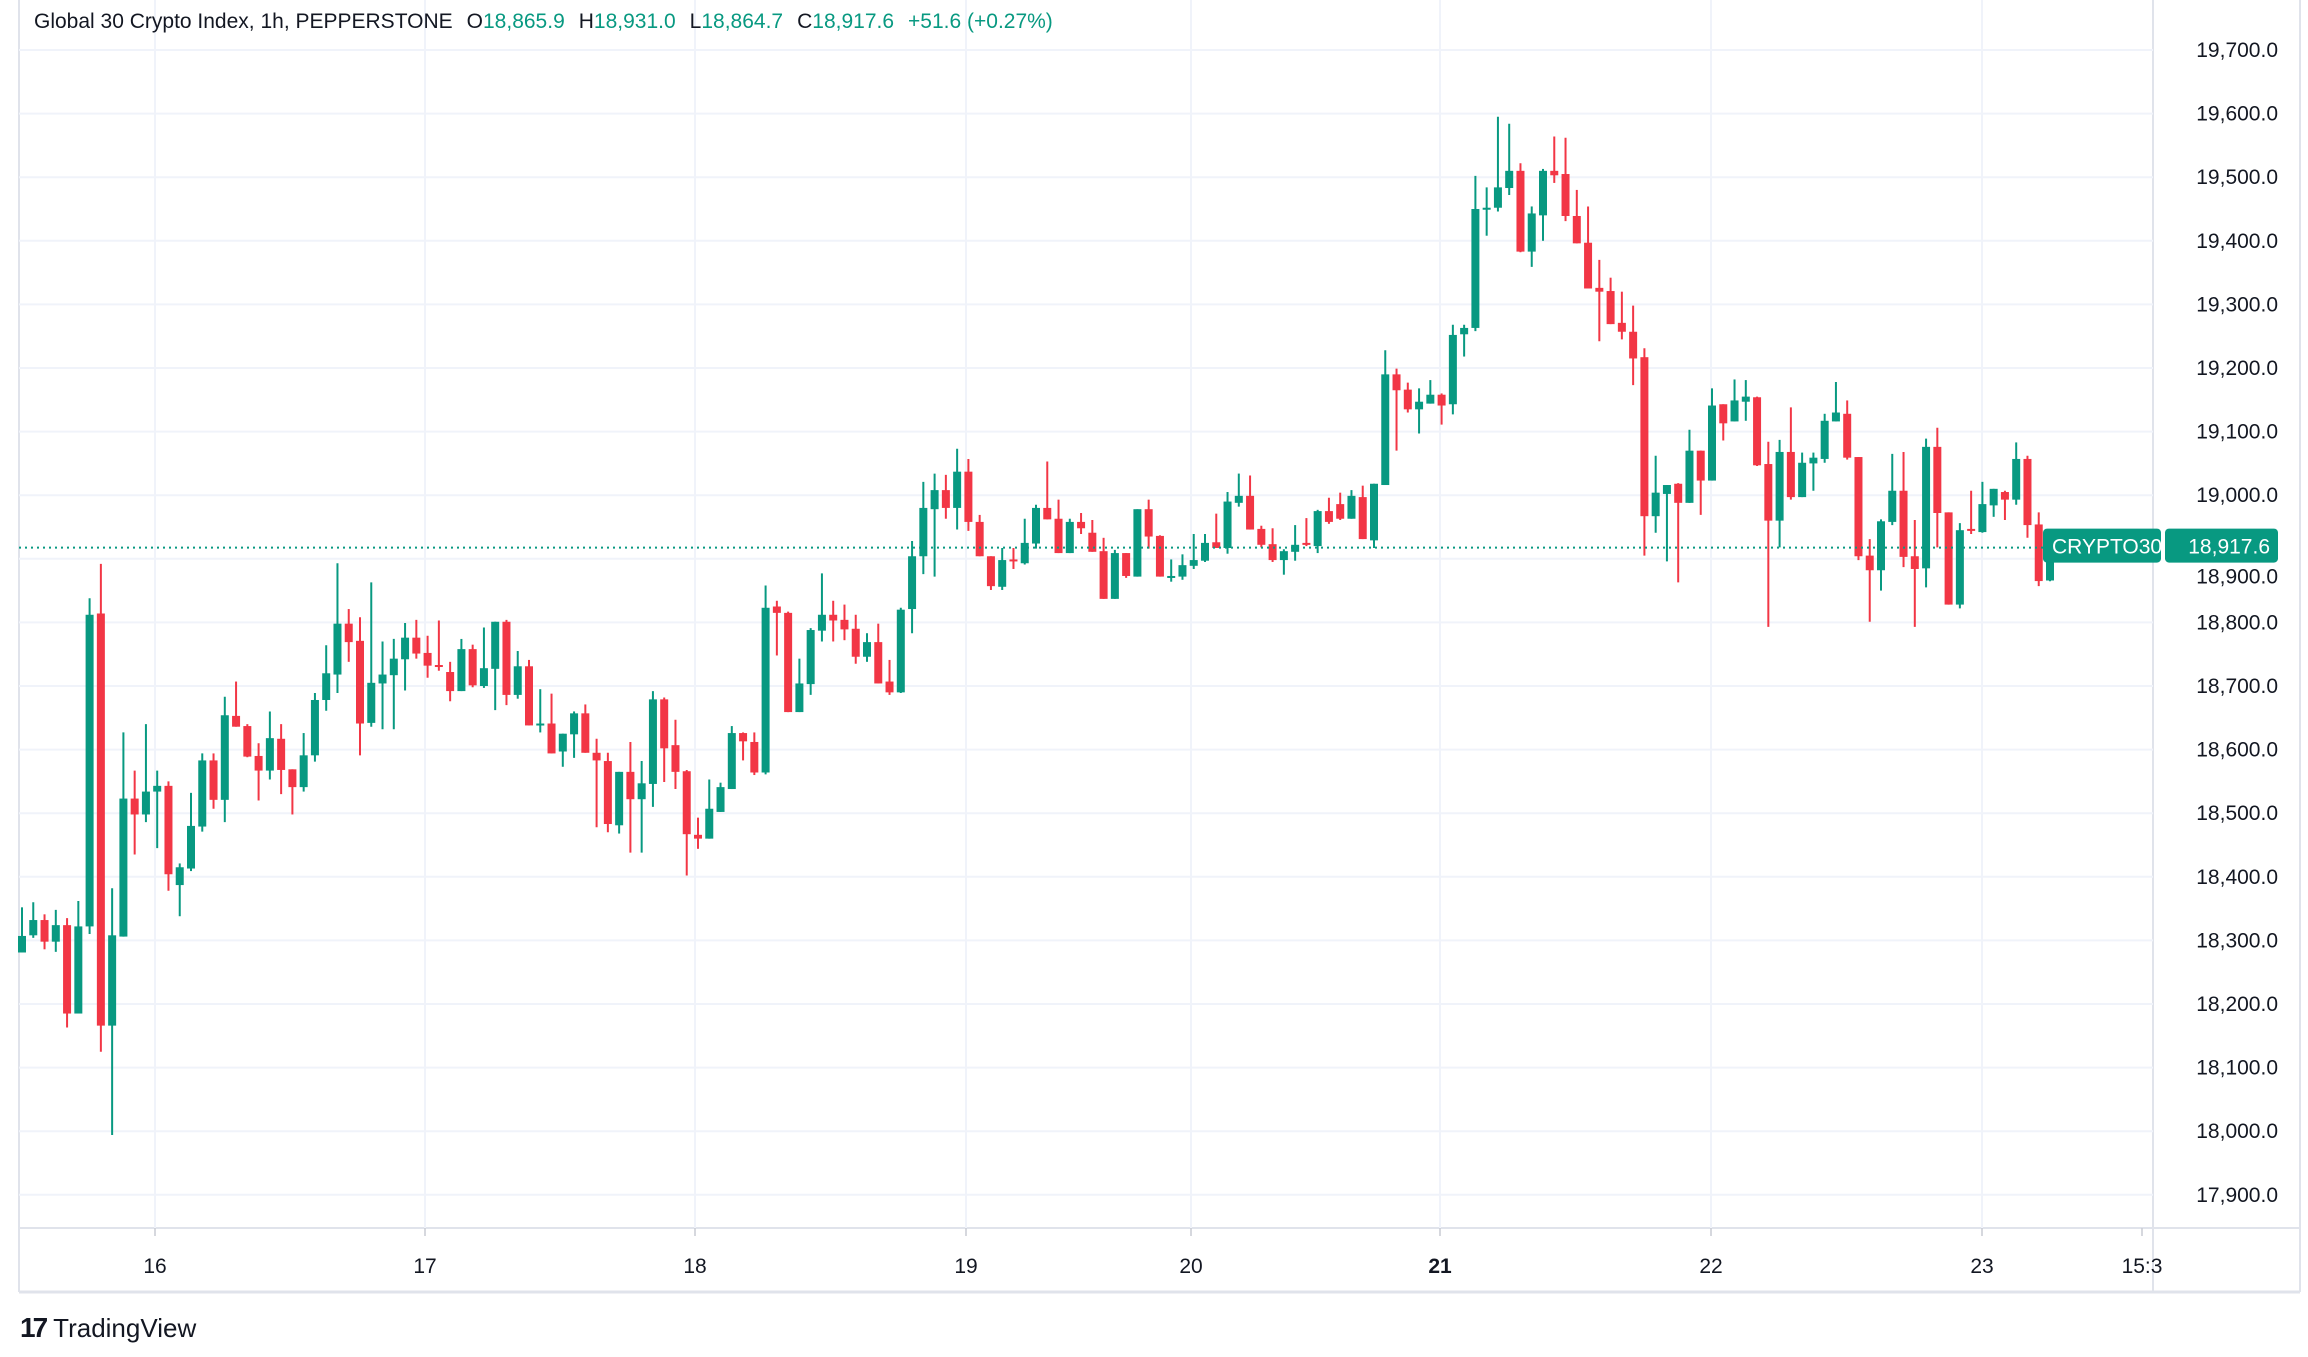  What do you see at coordinates (694, 1266) in the screenshot?
I see `time-tick-label: 18` at bounding box center [694, 1266].